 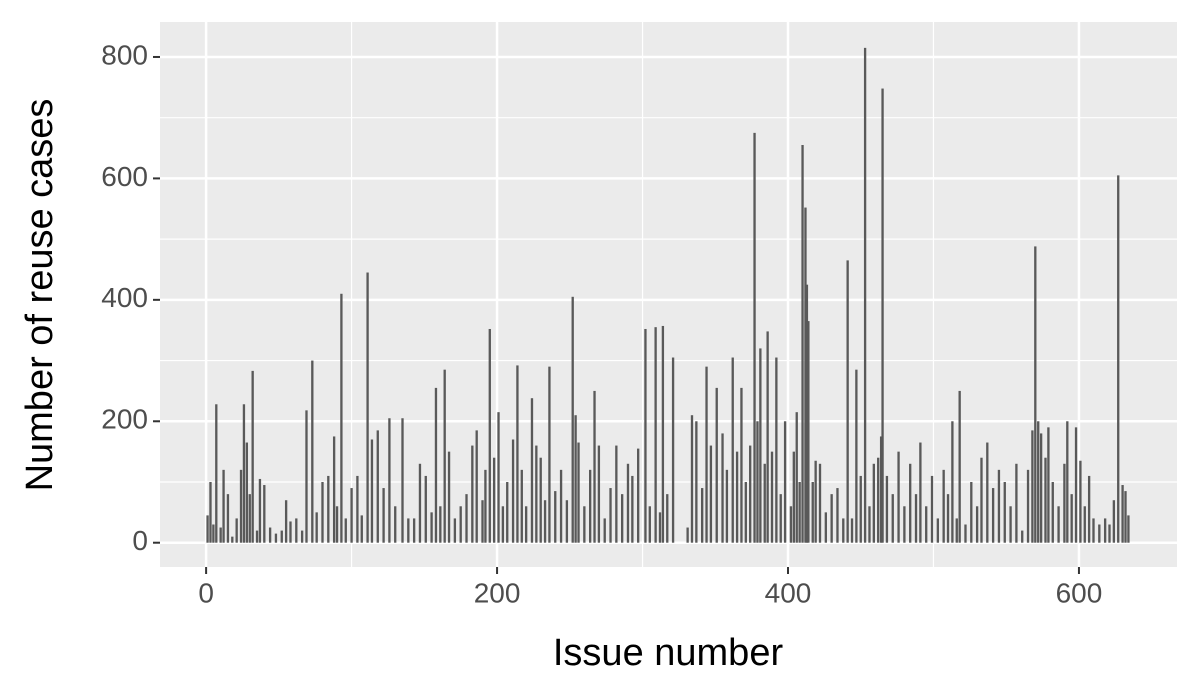 I want to click on x-tick-label: 200, so click(x=497, y=592).